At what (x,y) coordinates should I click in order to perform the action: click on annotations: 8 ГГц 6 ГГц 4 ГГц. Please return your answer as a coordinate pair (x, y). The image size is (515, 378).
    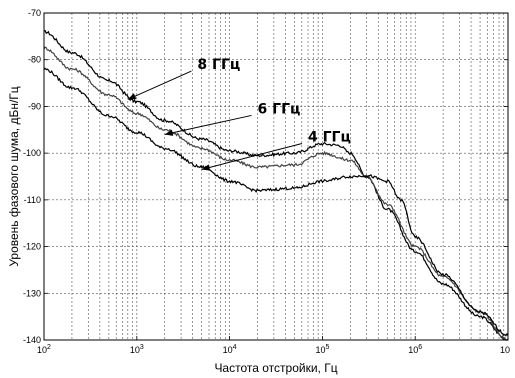
    Looking at the image, I should click on (239, 114).